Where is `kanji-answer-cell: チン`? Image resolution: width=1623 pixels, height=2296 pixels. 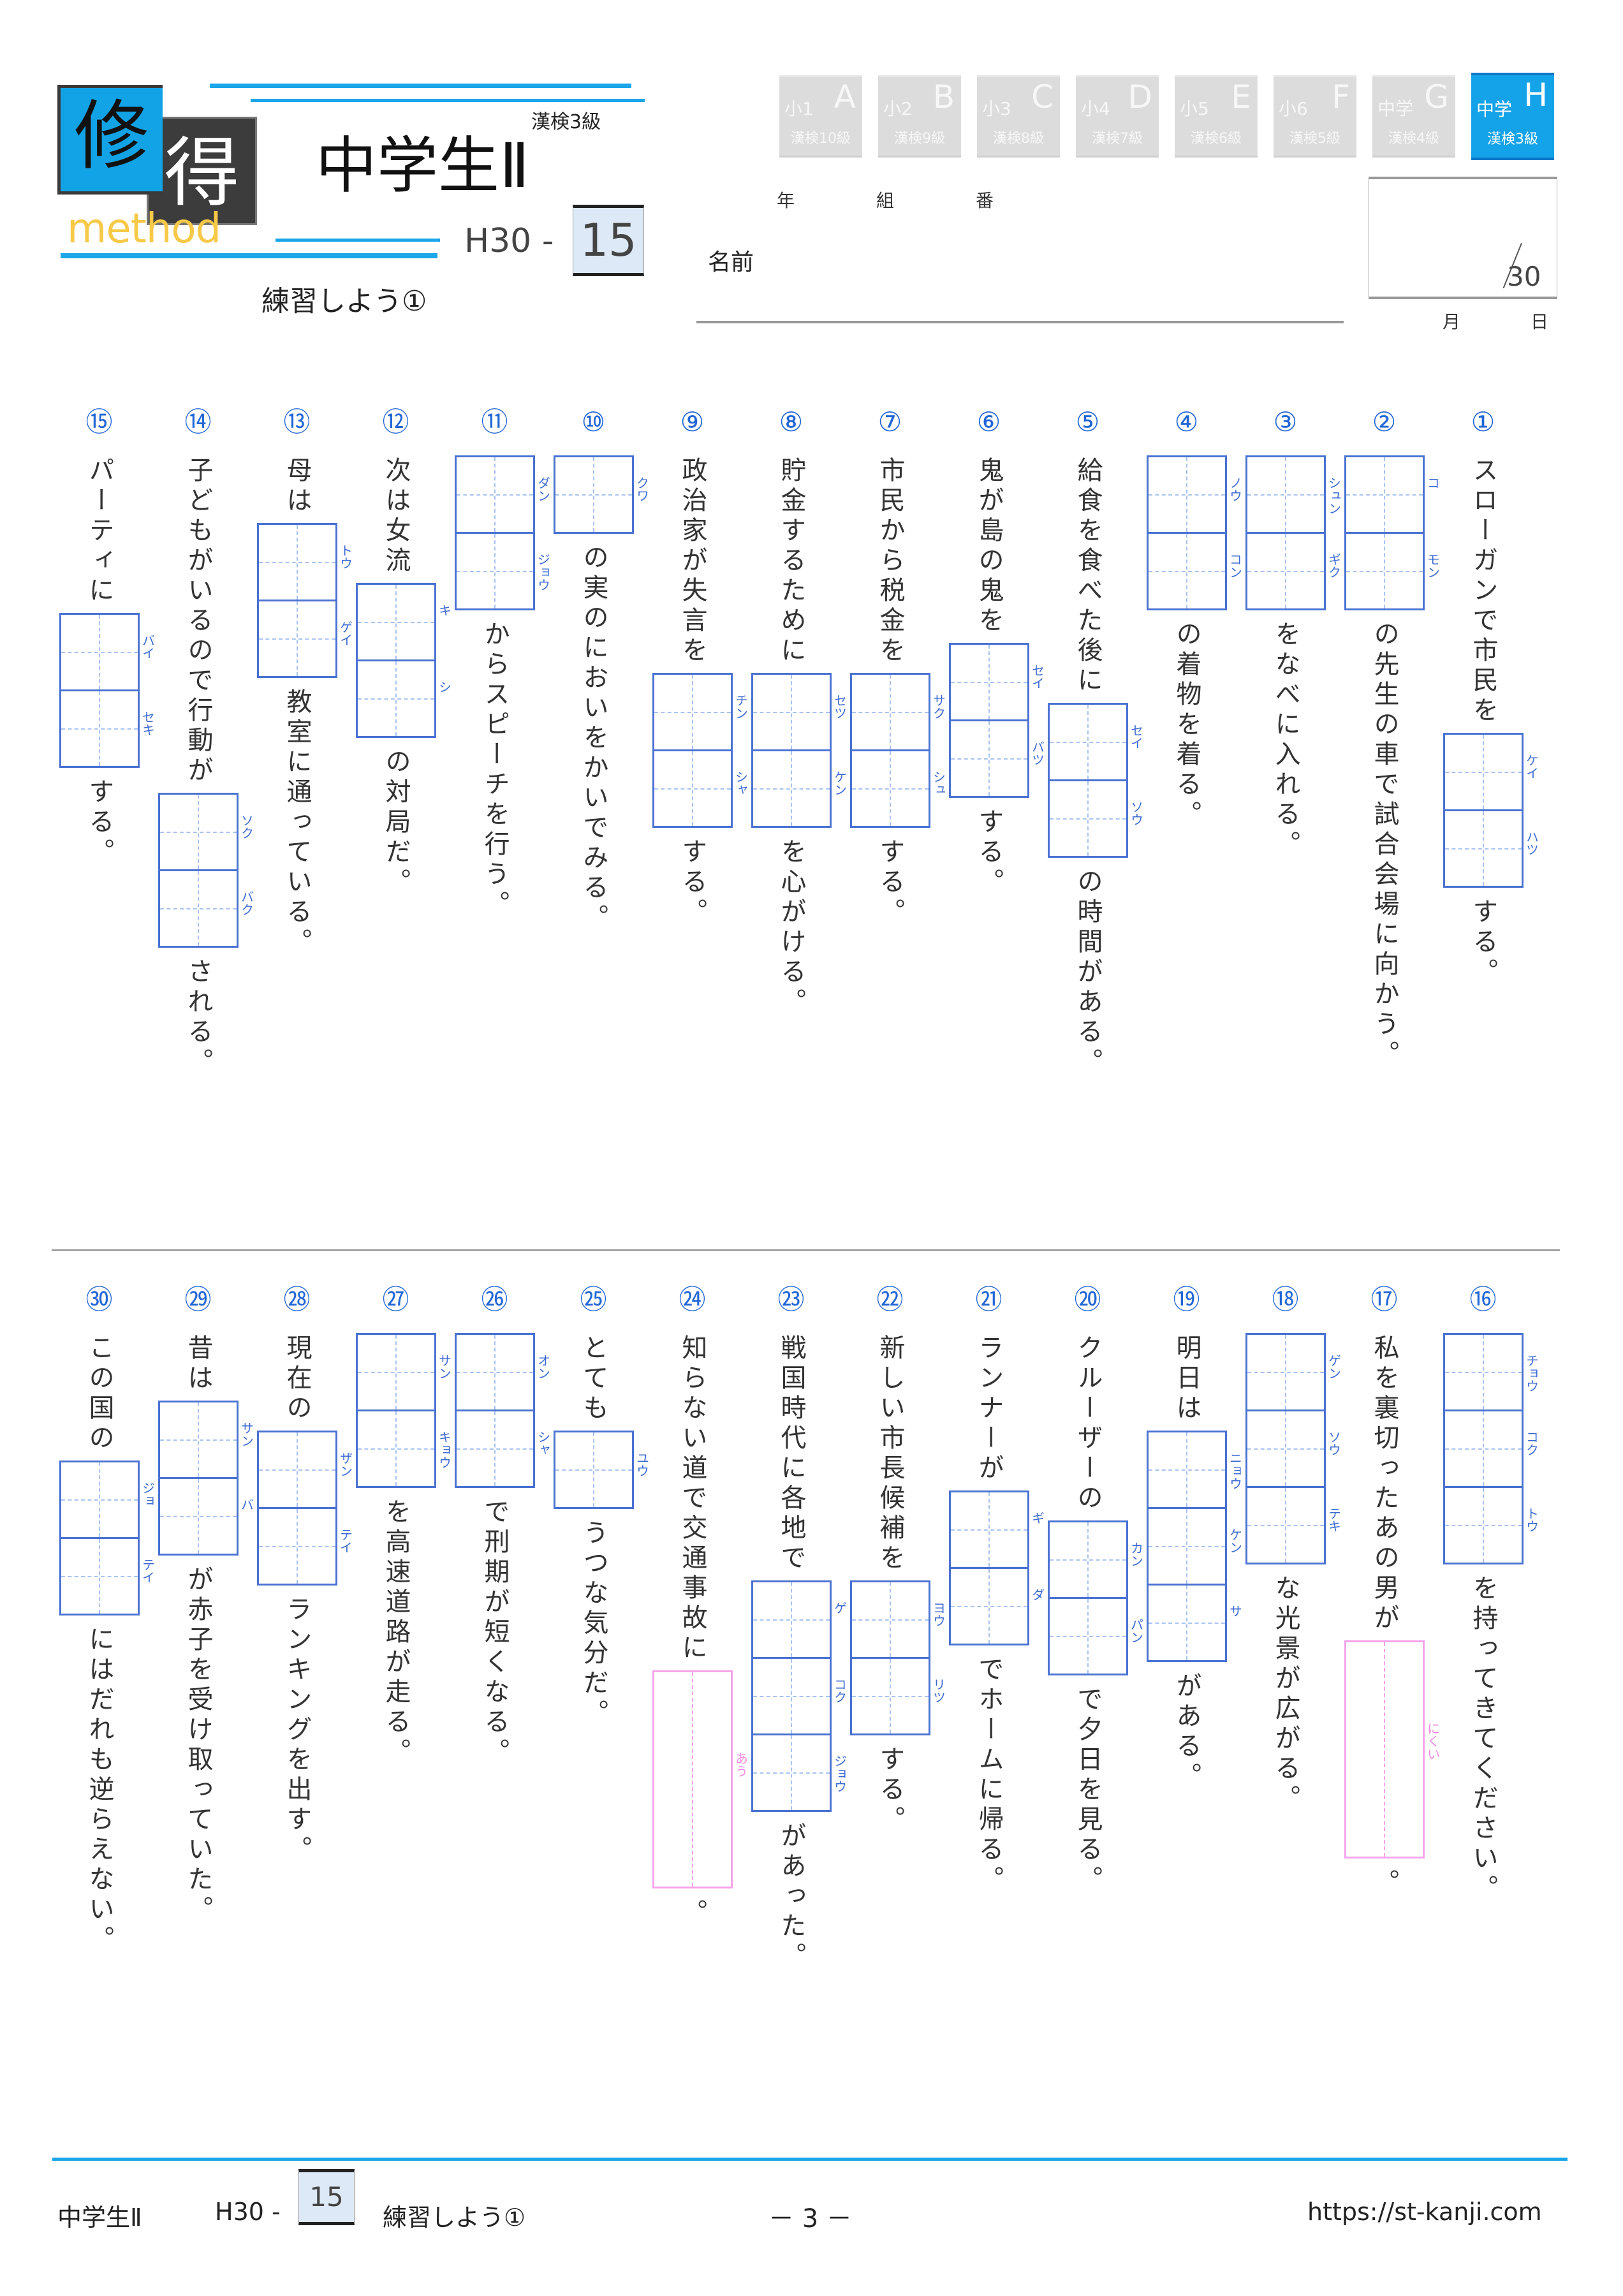
kanji-answer-cell: チン is located at coordinates (702, 712).